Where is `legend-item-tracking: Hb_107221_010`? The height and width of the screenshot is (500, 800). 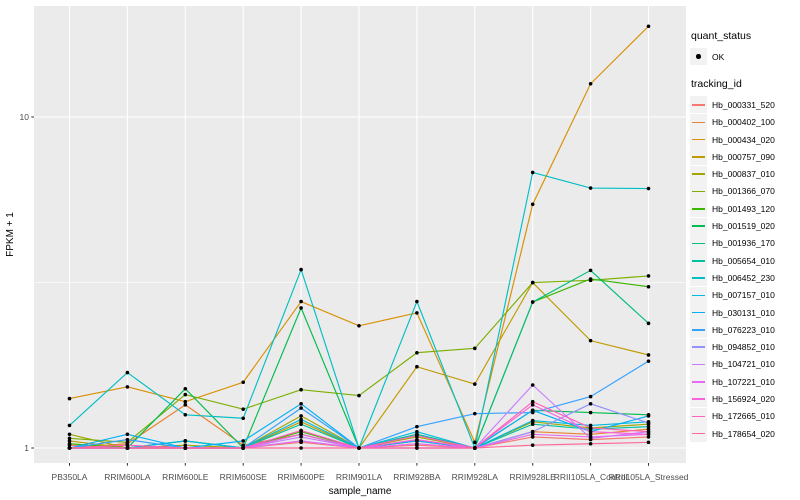 legend-item-tracking: Hb_107221_010 is located at coordinates (745, 382).